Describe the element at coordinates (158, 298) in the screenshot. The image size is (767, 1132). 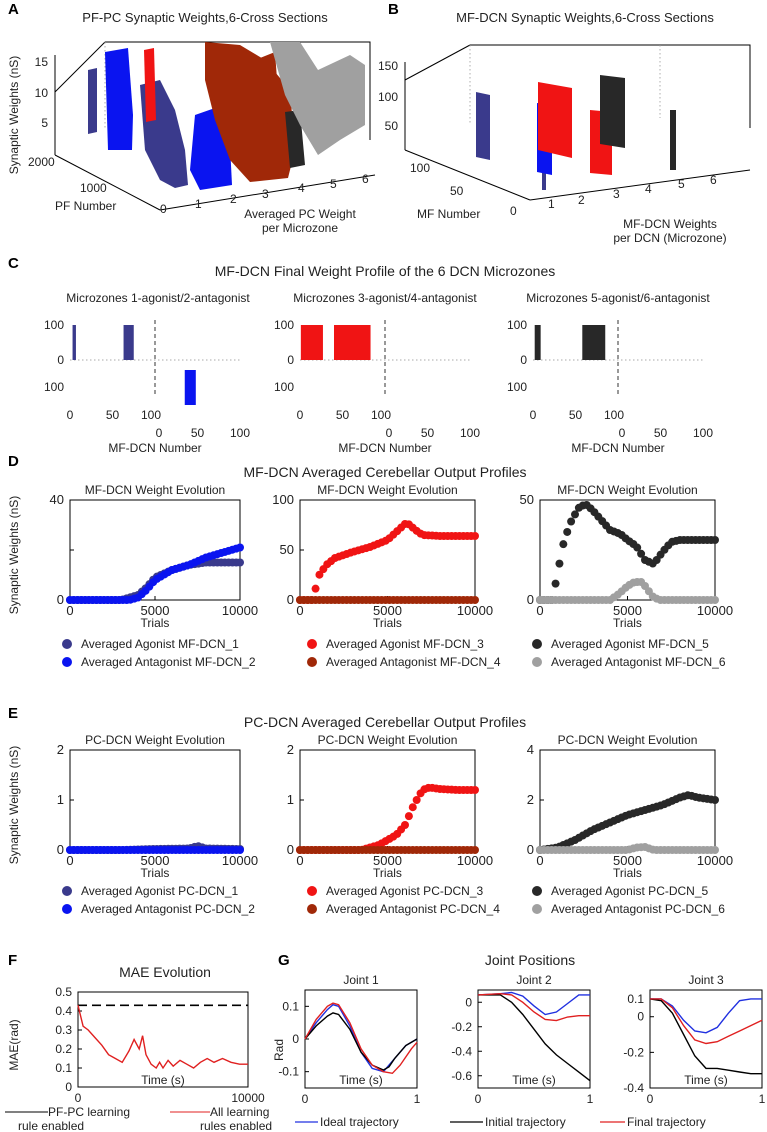
I see `panel-c-subtitle-1: Microzones 1-agonist/2-antagonist` at that location.